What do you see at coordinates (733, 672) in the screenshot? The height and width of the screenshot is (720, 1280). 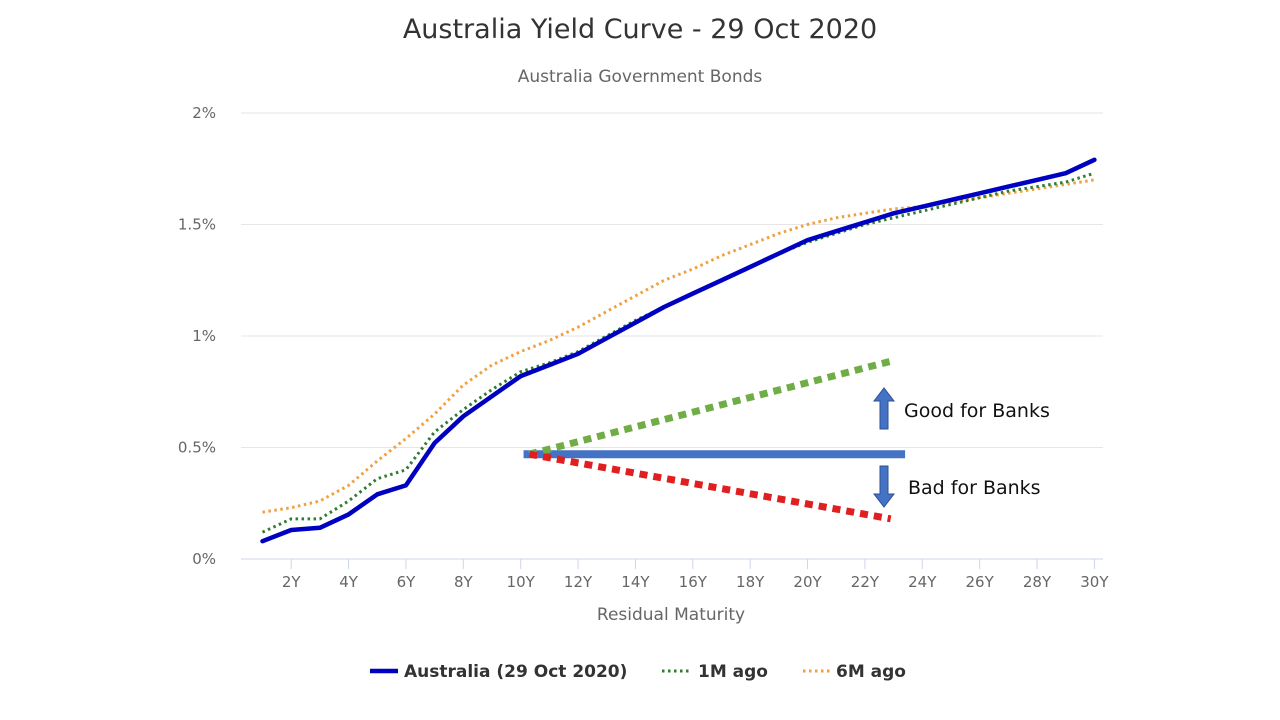 I see `legend-item-1: 1M ago` at bounding box center [733, 672].